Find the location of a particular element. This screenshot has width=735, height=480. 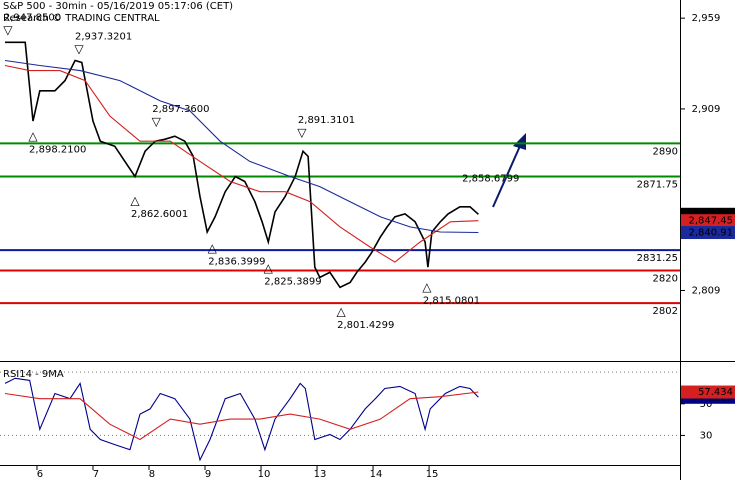

annotation-label: 2,801.4299 is located at coordinates (365, 325).